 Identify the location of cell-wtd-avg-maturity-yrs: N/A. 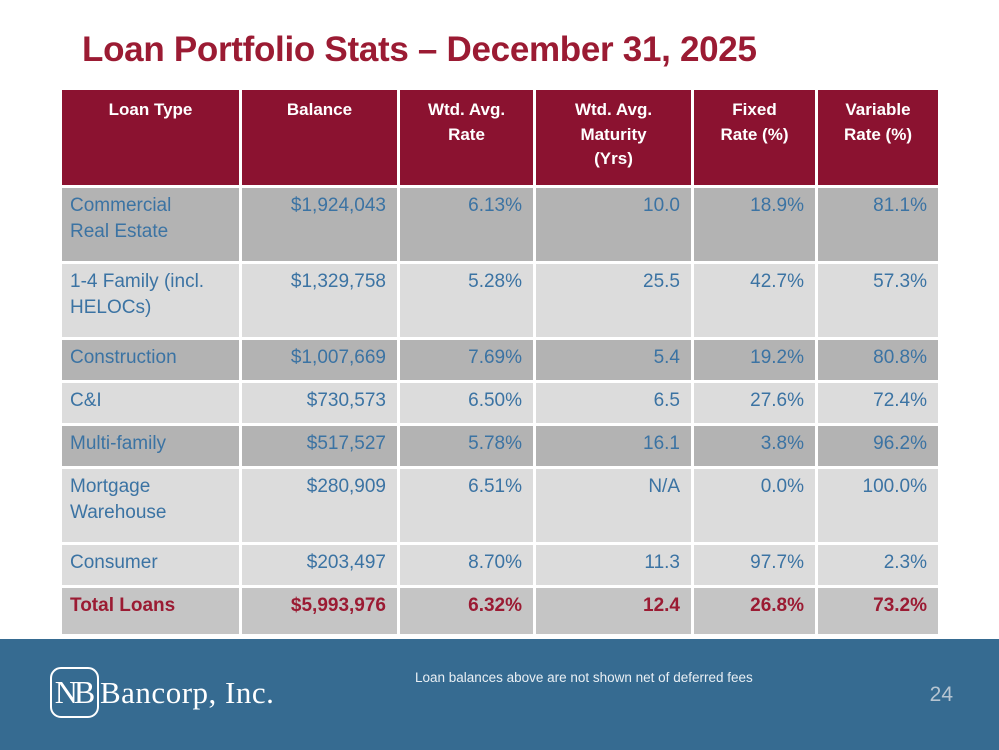
(613, 505).